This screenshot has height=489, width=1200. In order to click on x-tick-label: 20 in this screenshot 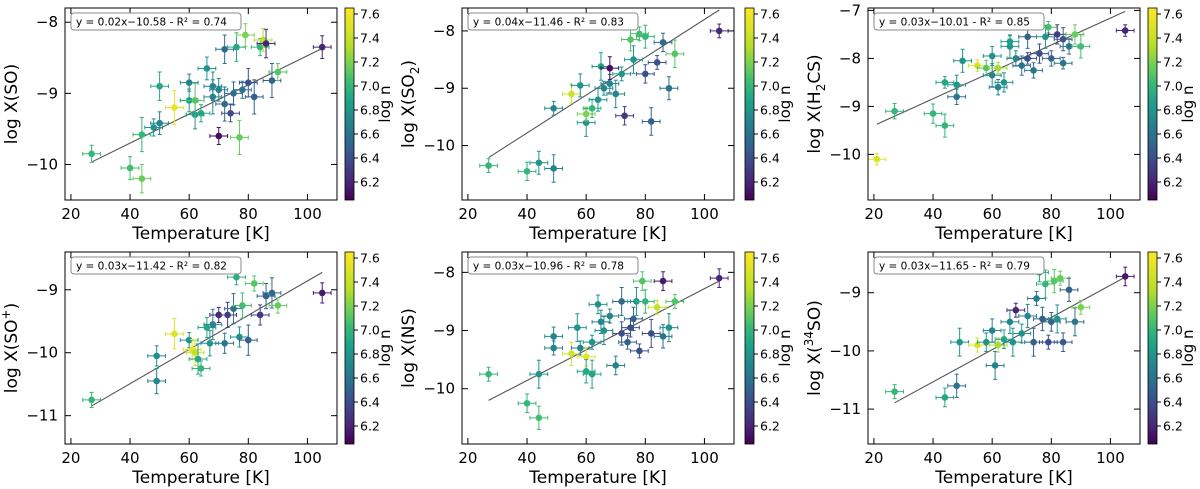, I will do `click(873, 458)`.